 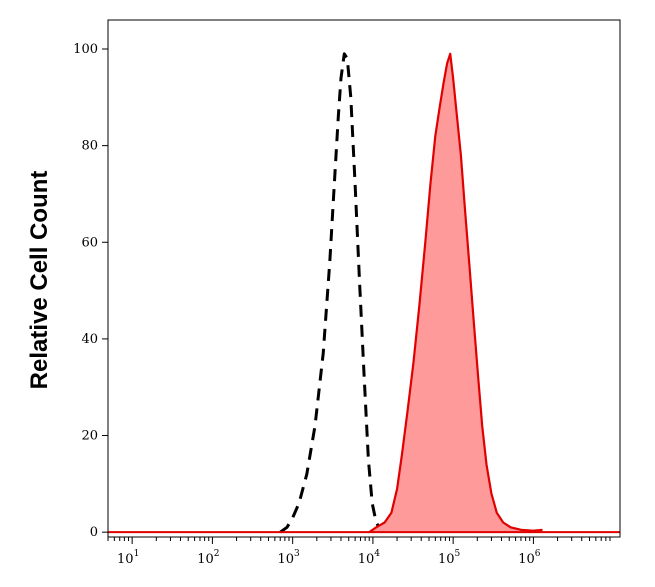 I want to click on y-tick-label: 60, so click(x=89, y=242).